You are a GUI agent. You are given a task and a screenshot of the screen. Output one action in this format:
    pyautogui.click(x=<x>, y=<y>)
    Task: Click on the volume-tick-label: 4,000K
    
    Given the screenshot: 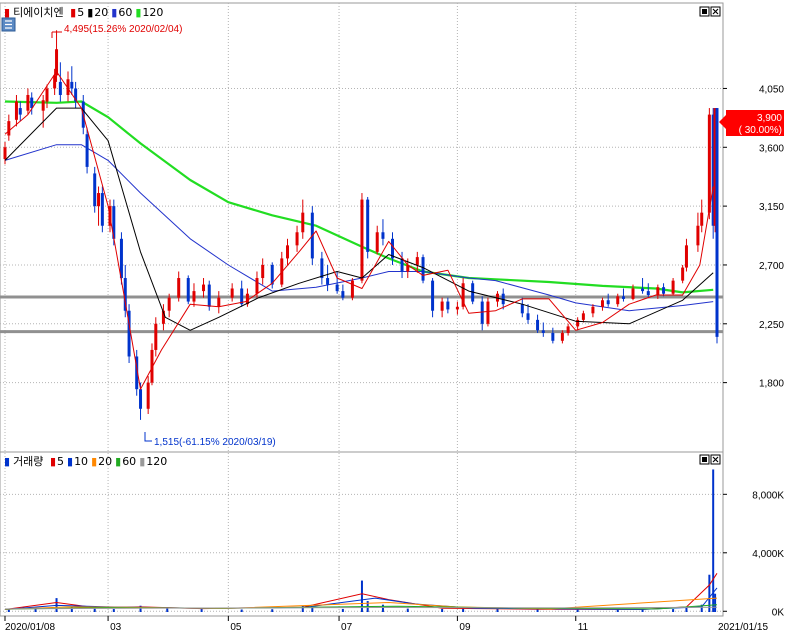 What is the action you would take?
    pyautogui.click(x=768, y=554)
    